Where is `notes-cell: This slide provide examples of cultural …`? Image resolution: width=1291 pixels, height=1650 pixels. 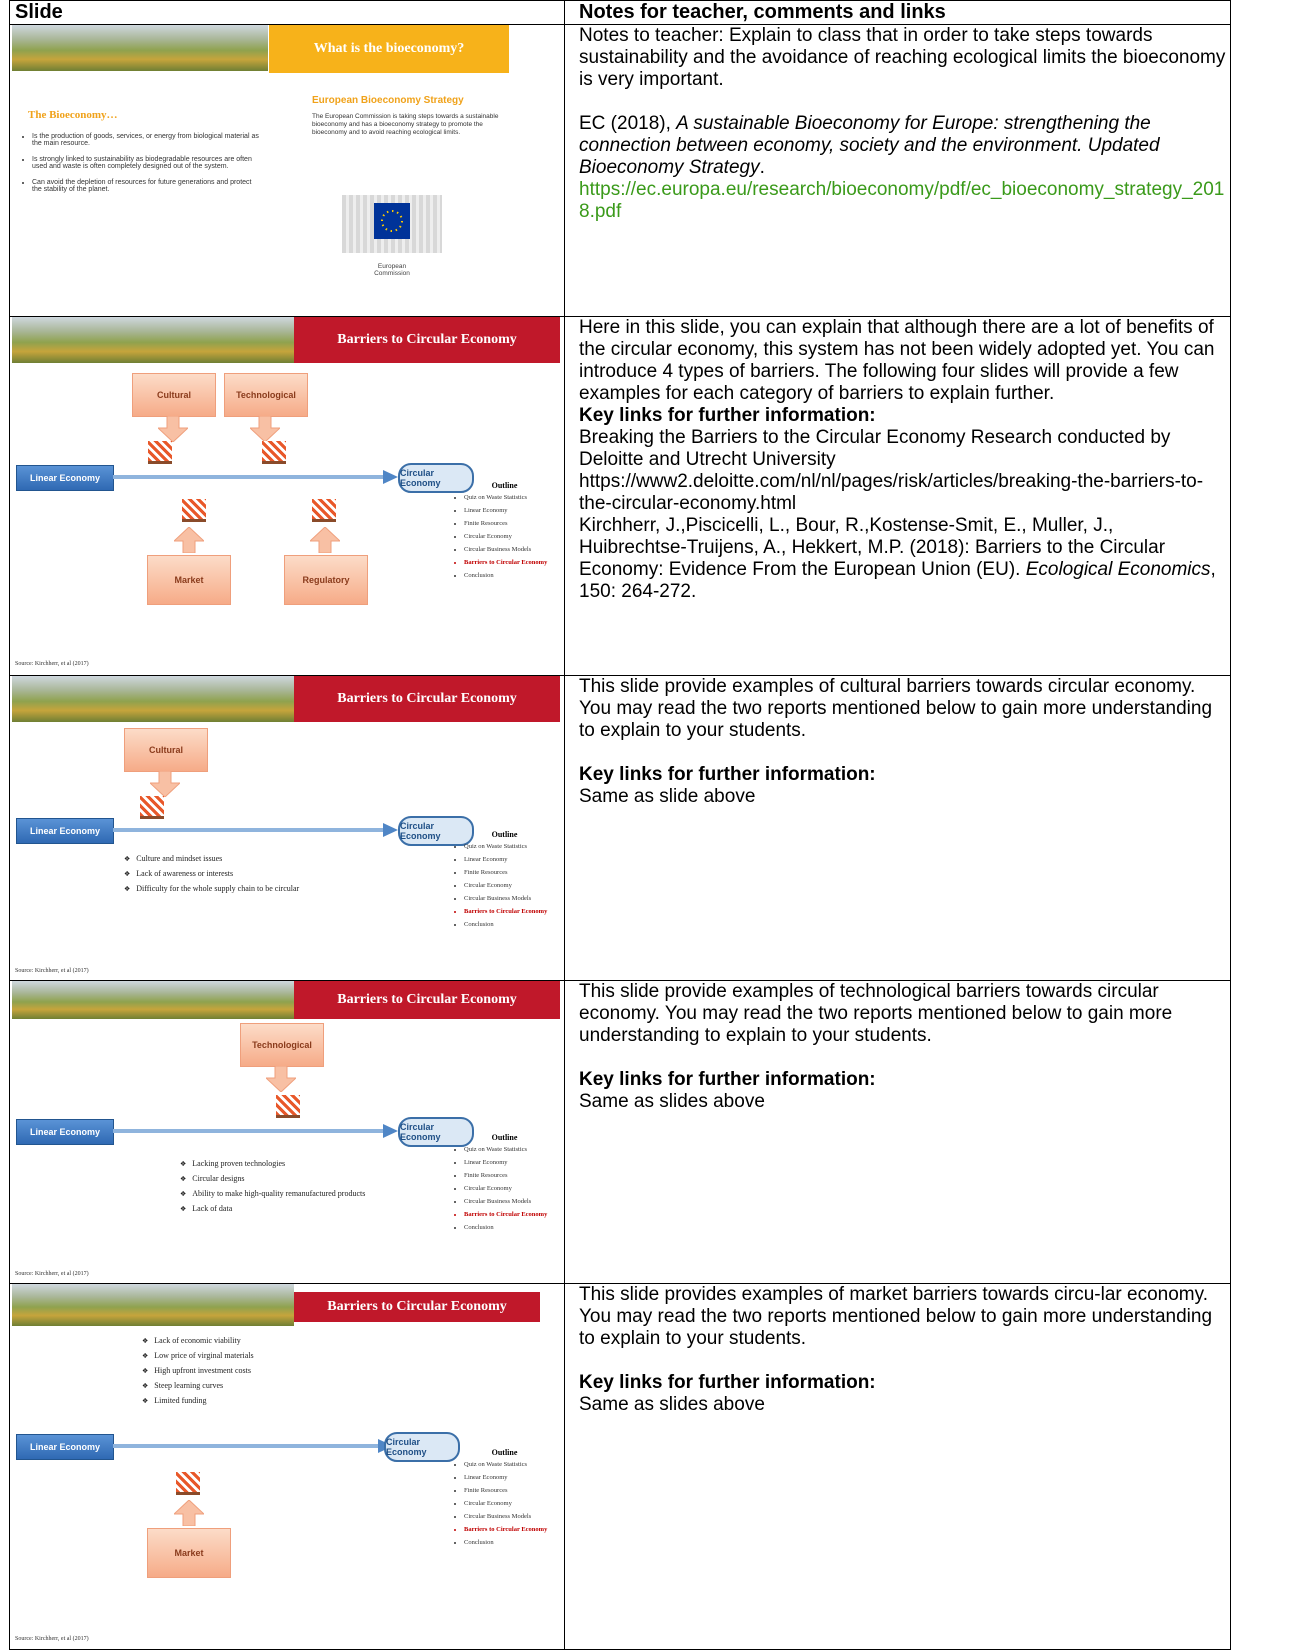
notes-cell: This slide provide examples of cultural … is located at coordinates (897, 828).